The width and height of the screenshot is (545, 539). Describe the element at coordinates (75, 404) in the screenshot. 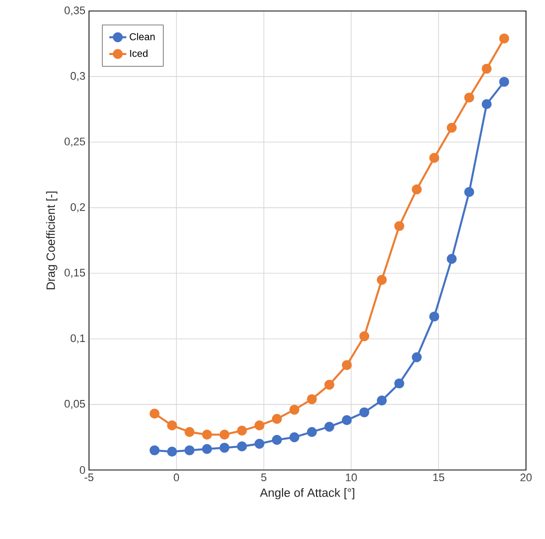

I see `y-tick-label: 0,05` at that location.